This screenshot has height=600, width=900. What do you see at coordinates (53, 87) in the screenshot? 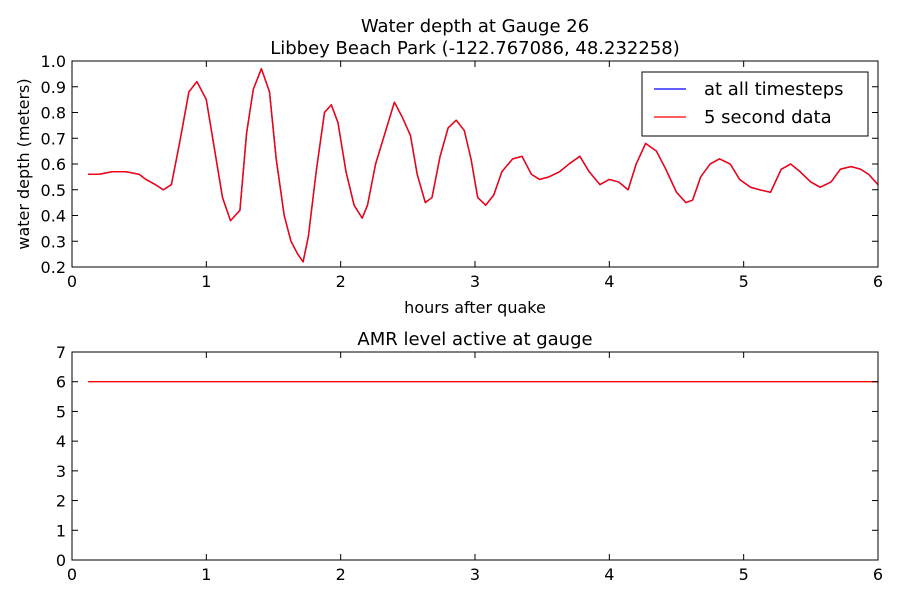
I see `y-tick-label: 0.9` at bounding box center [53, 87].